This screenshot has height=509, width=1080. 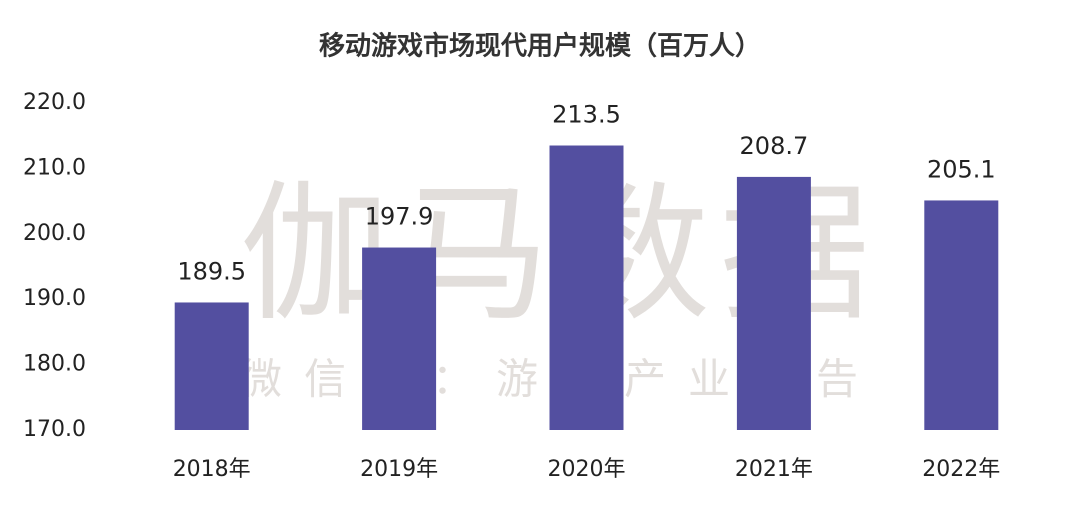 I want to click on y-tick-label: 170.0, so click(x=54, y=429).